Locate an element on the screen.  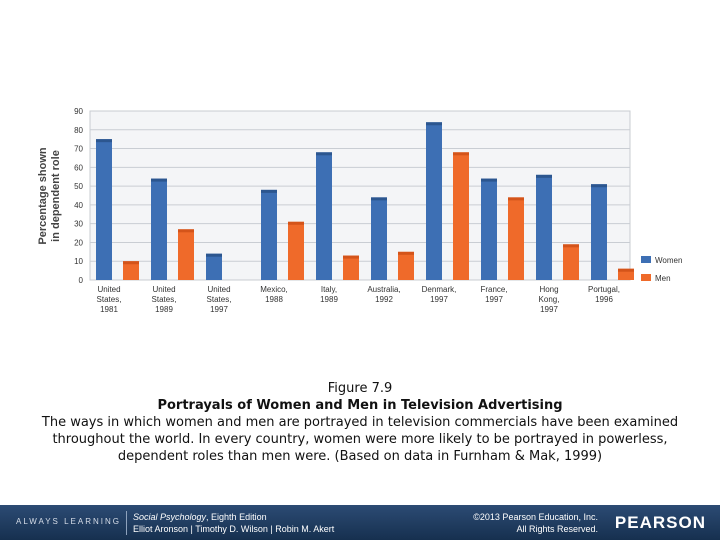
x-tick-label-line: Portugal, is located at coordinates (604, 289).